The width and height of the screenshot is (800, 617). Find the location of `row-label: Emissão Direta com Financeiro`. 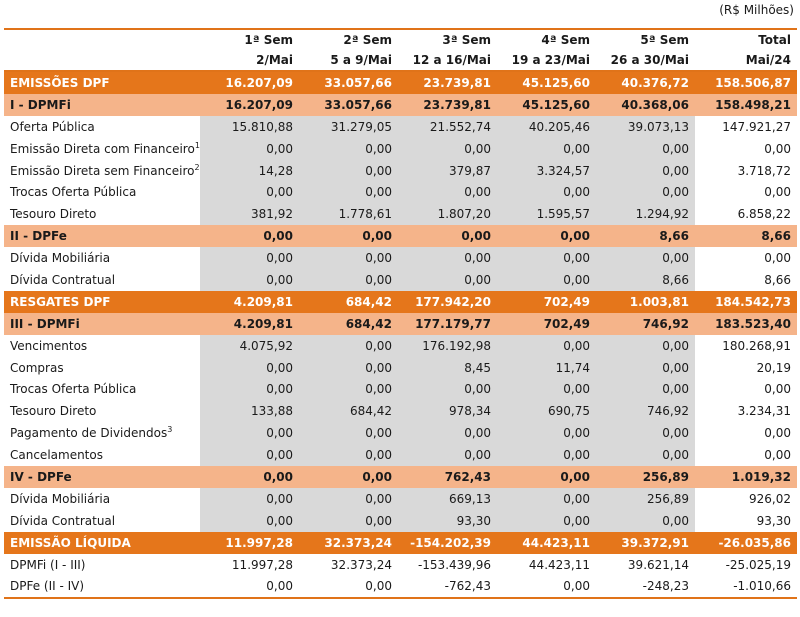

row-label: Emissão Direta com Financeiro is located at coordinates (102, 148).